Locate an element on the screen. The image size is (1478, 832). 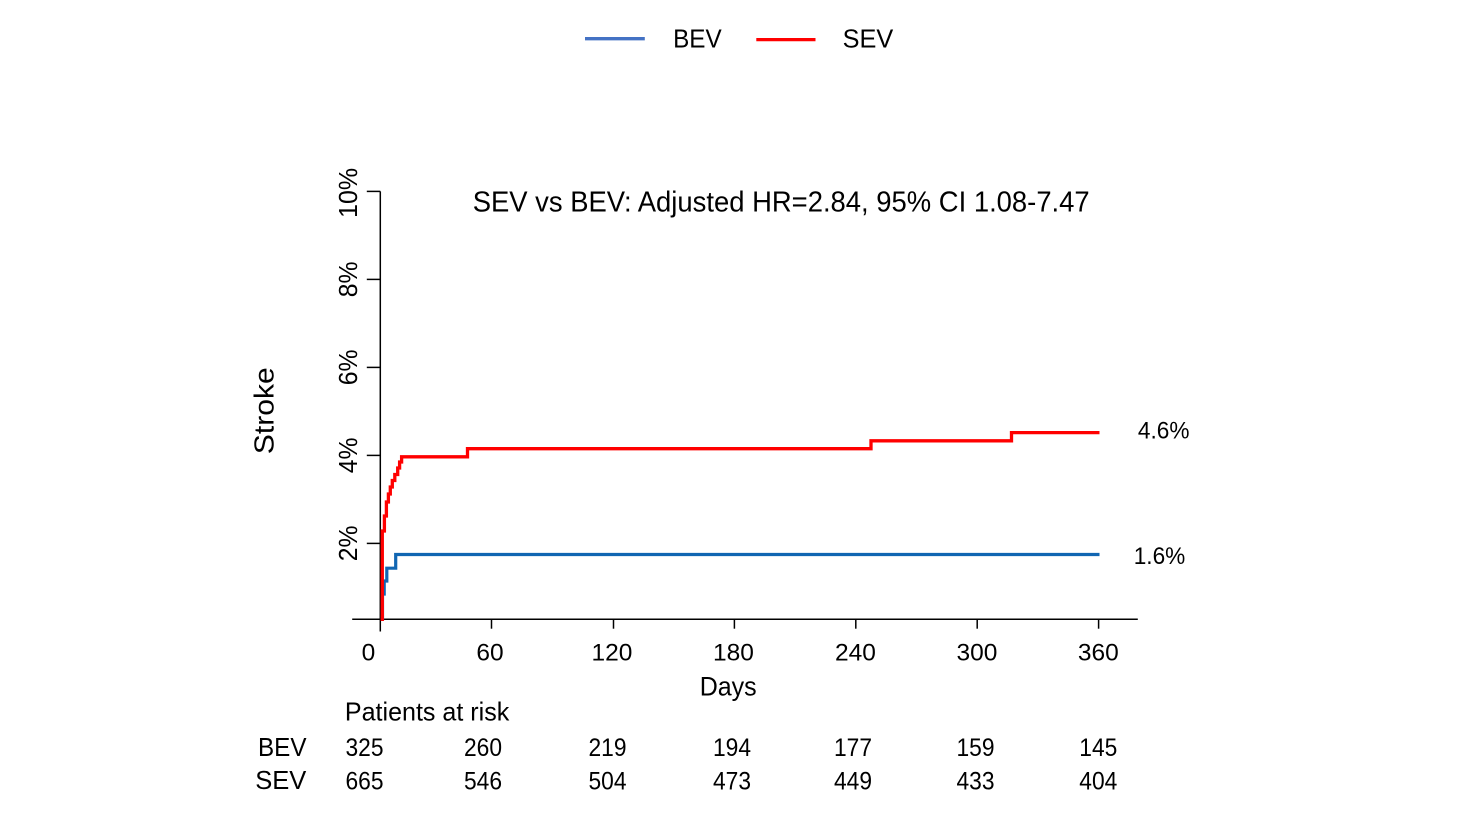
svg-text: 360 is located at coordinates (1098, 652).